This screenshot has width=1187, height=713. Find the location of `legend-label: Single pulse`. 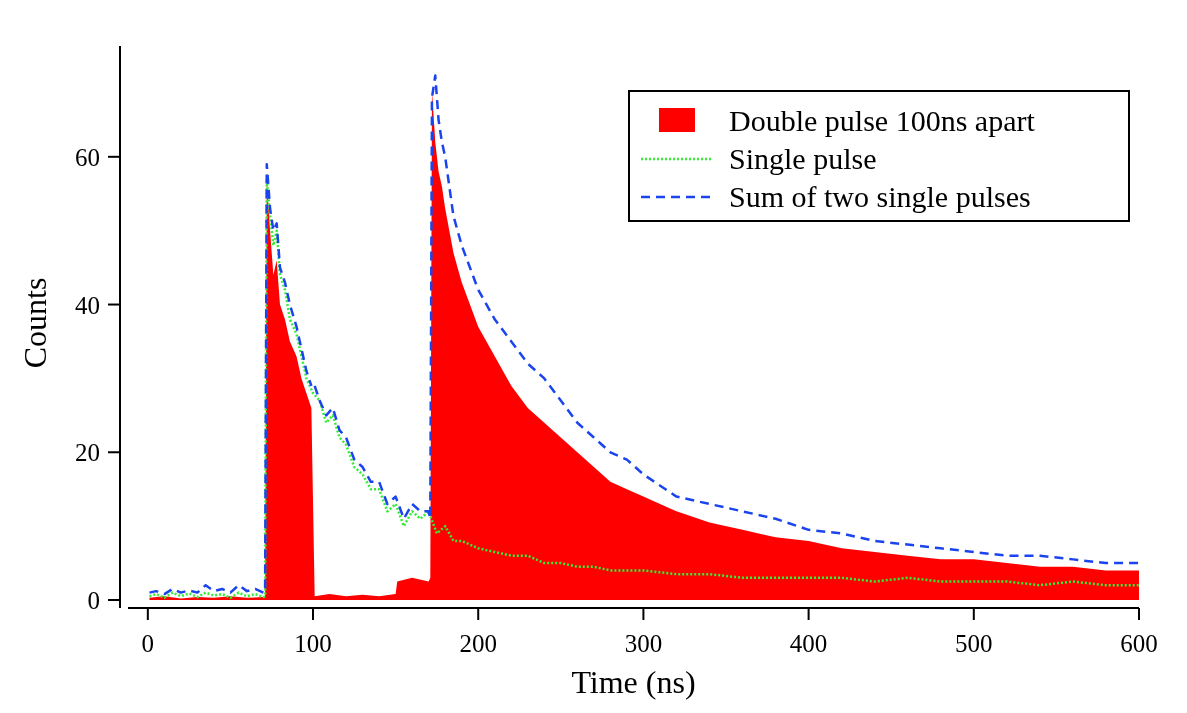

legend-label: Single pulse is located at coordinates (803, 158).